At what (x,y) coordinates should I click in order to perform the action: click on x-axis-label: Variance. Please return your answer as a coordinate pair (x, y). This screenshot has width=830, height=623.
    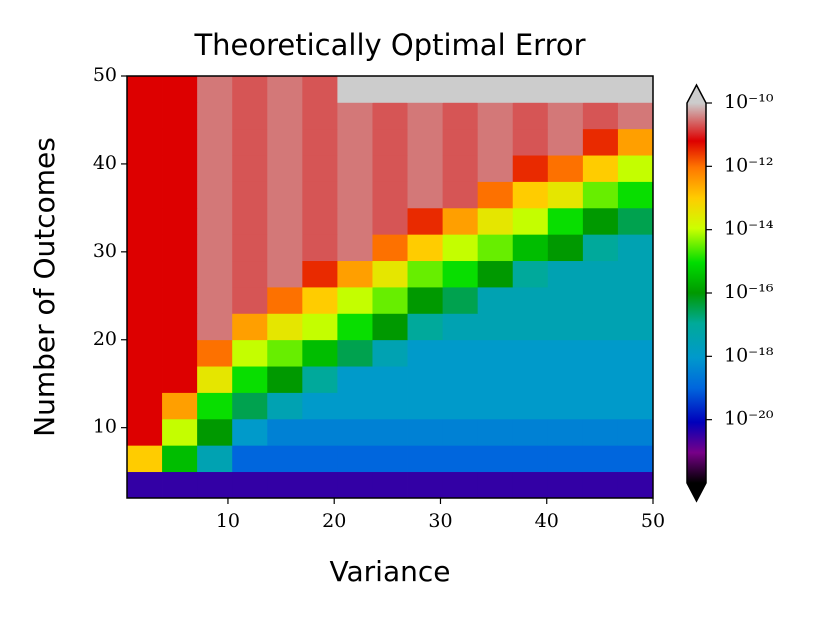
    Looking at the image, I should click on (390, 571).